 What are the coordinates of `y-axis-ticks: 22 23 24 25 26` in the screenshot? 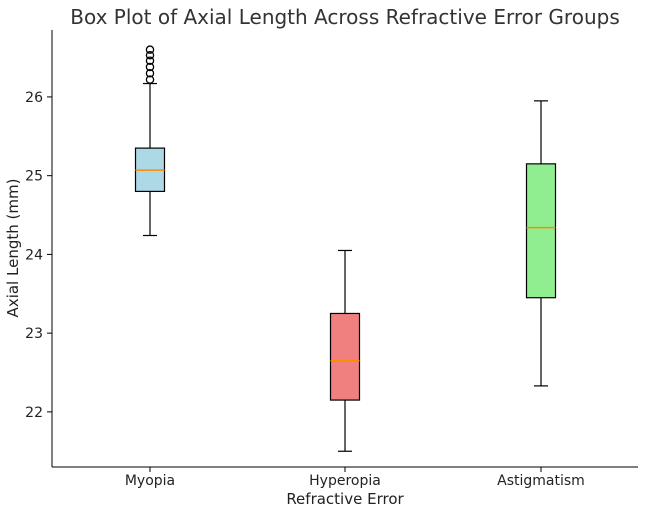 It's located at (38, 255).